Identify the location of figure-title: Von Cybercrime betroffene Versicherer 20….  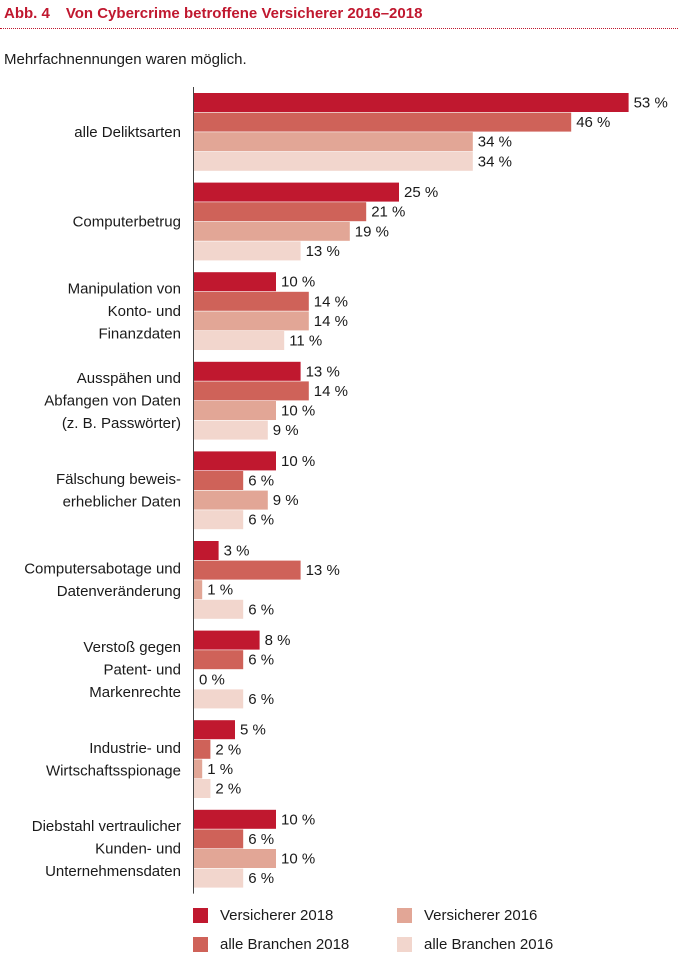
(244, 13).